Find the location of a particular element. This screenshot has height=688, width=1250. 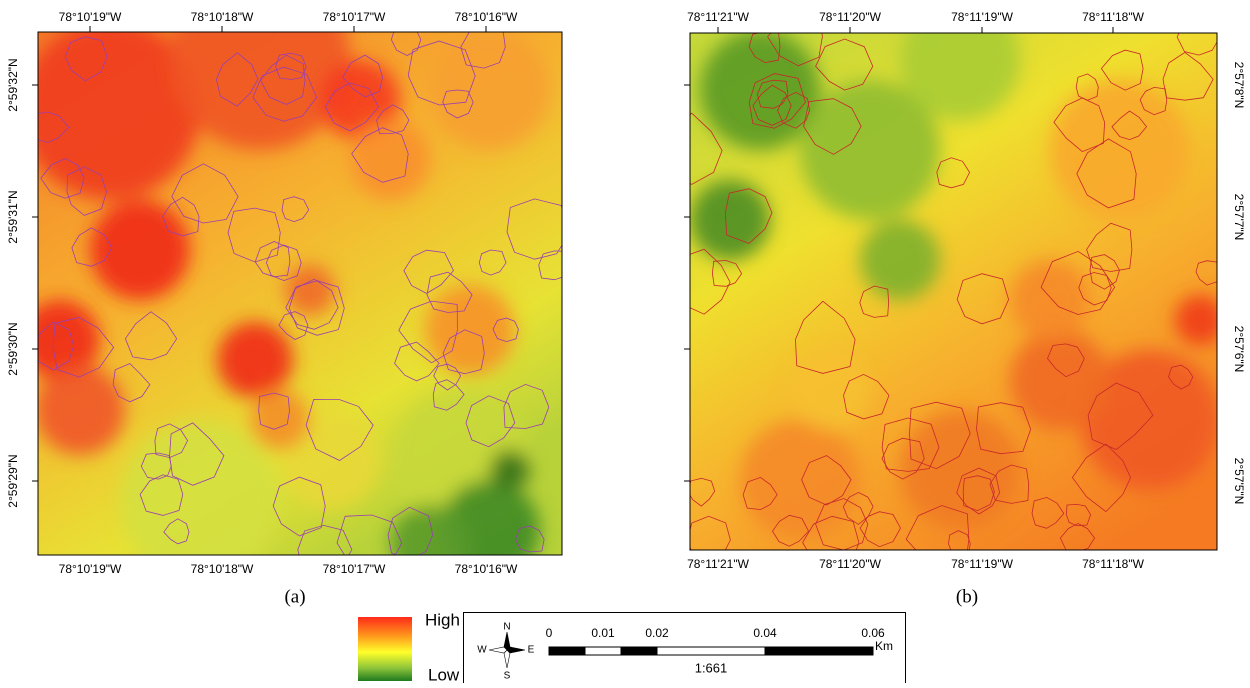

lat-label: 2°57'6"N is located at coordinates (1239, 349).